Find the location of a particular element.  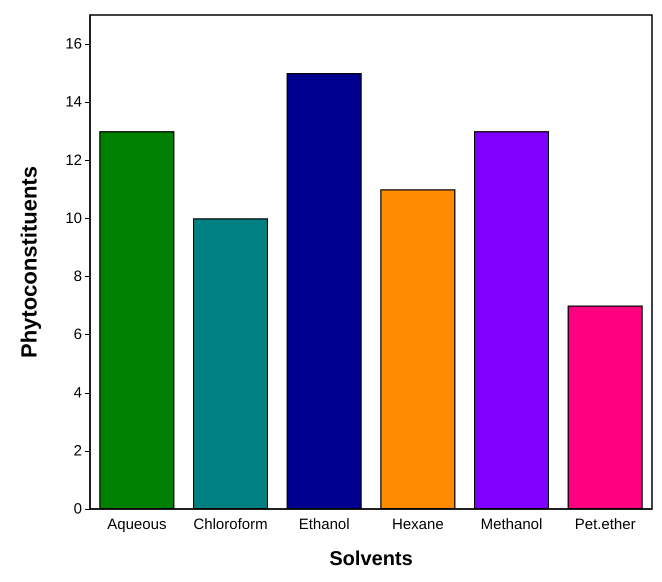

y-tick-label: 14 is located at coordinates (73, 102).